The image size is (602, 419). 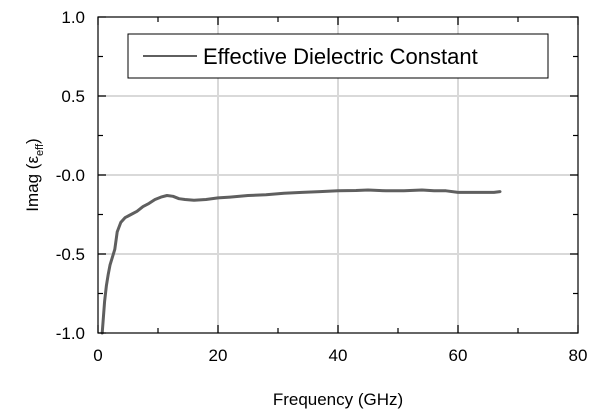 I want to click on y-axis-label: Imag (εeff), so click(x=34, y=174).